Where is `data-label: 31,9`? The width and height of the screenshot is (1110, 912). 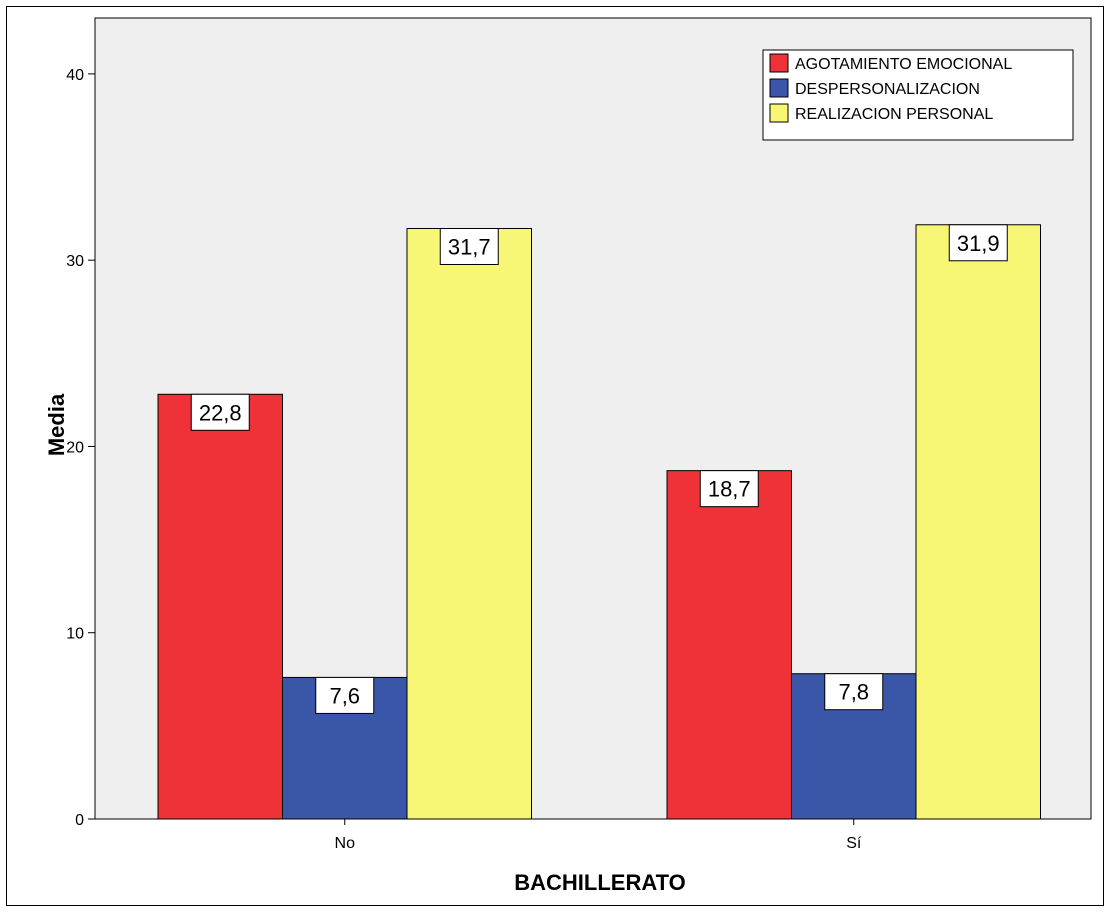 data-label: 31,9 is located at coordinates (978, 243).